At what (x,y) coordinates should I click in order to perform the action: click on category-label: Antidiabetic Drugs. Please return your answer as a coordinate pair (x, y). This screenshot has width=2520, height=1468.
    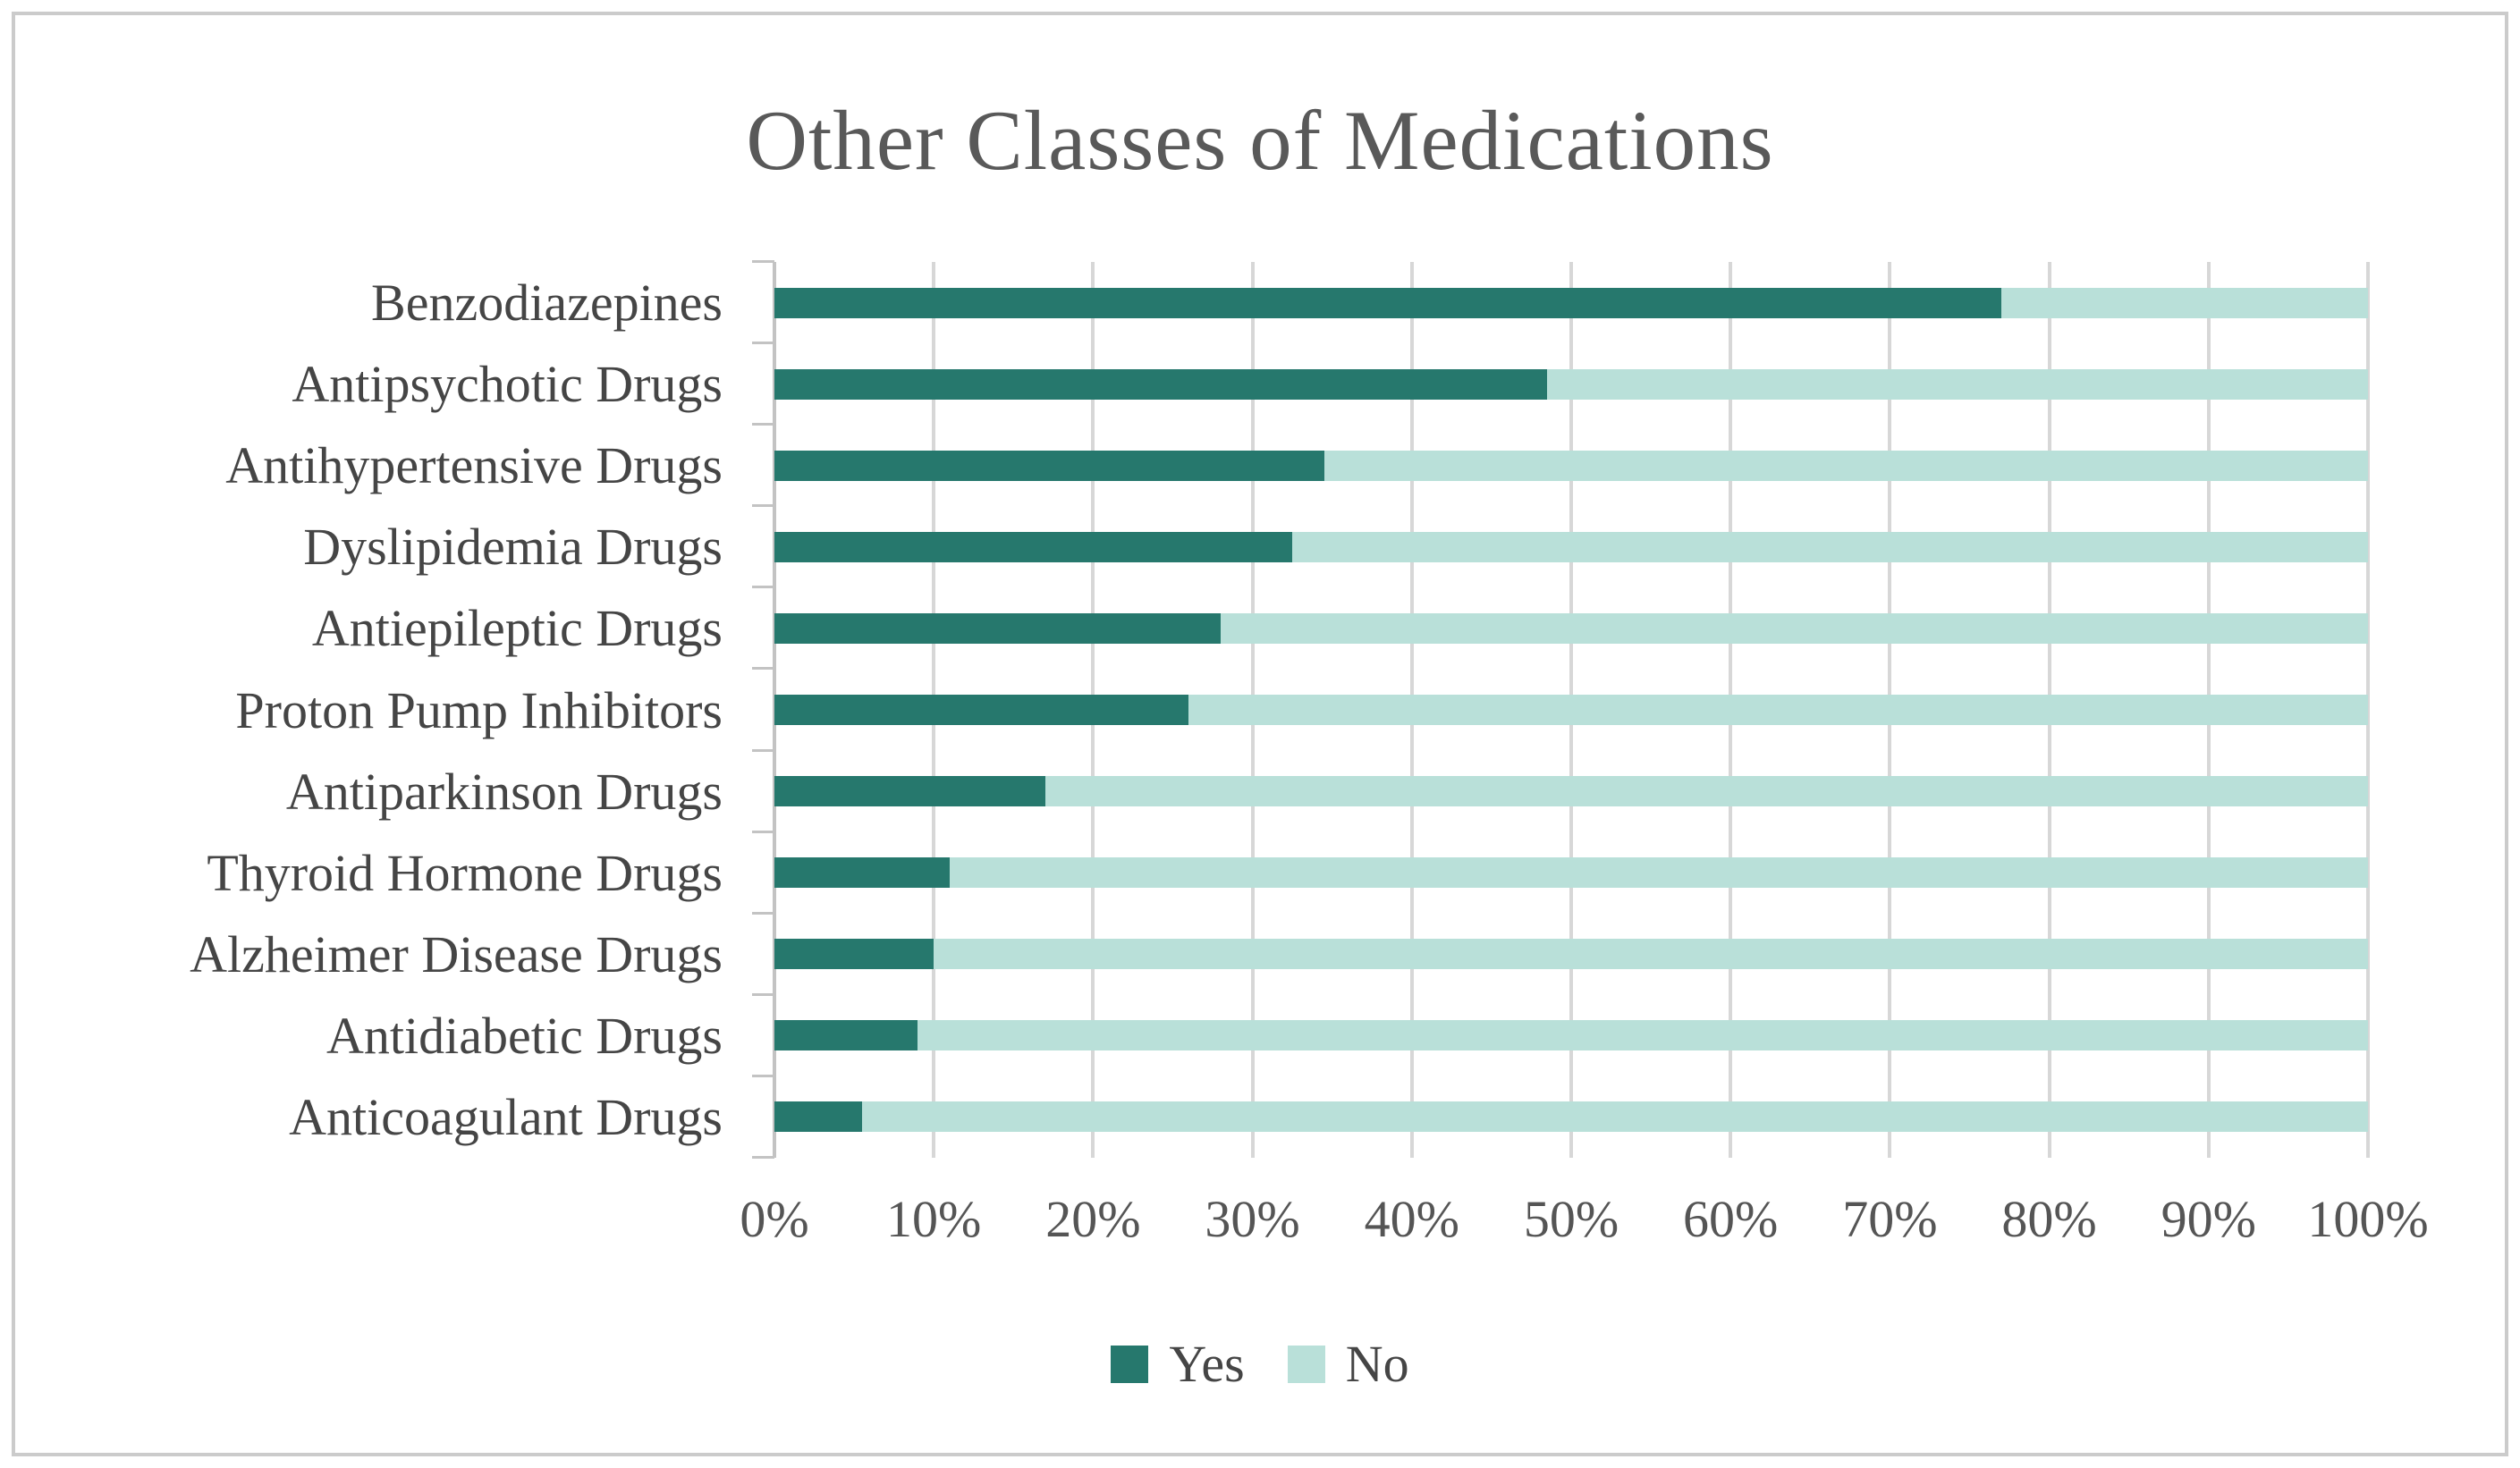
    Looking at the image, I should click on (524, 1035).